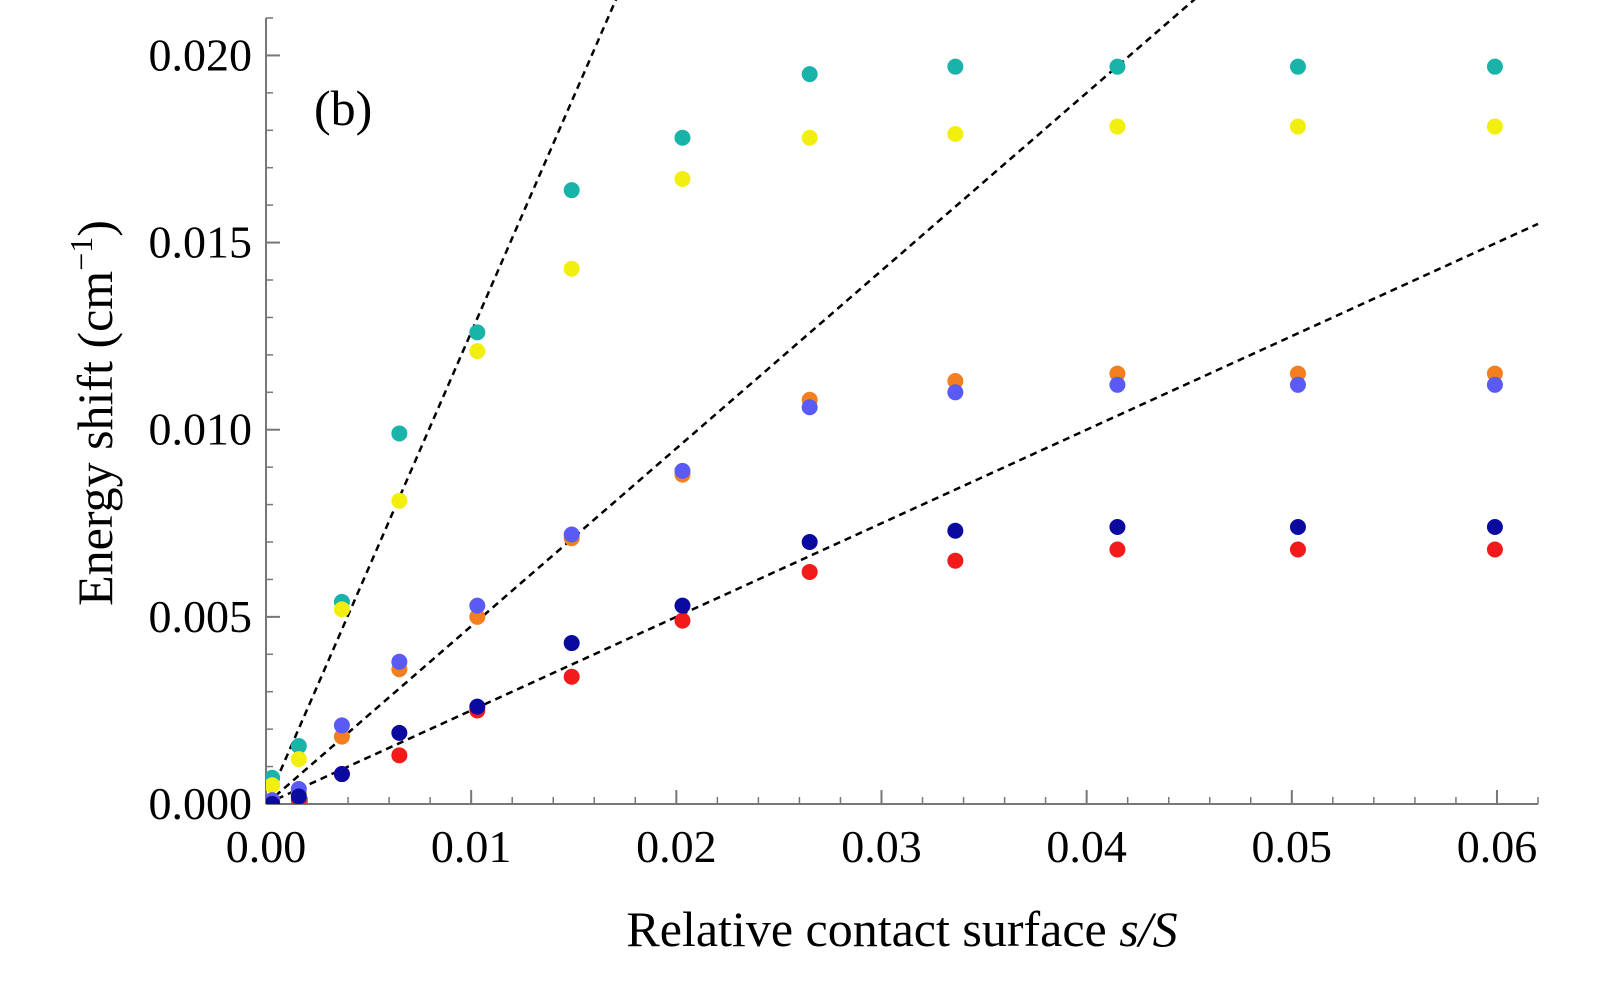 This screenshot has height=999, width=1600. What do you see at coordinates (1497, 846) in the screenshot?
I see `x-tick-label: 0.06` at bounding box center [1497, 846].